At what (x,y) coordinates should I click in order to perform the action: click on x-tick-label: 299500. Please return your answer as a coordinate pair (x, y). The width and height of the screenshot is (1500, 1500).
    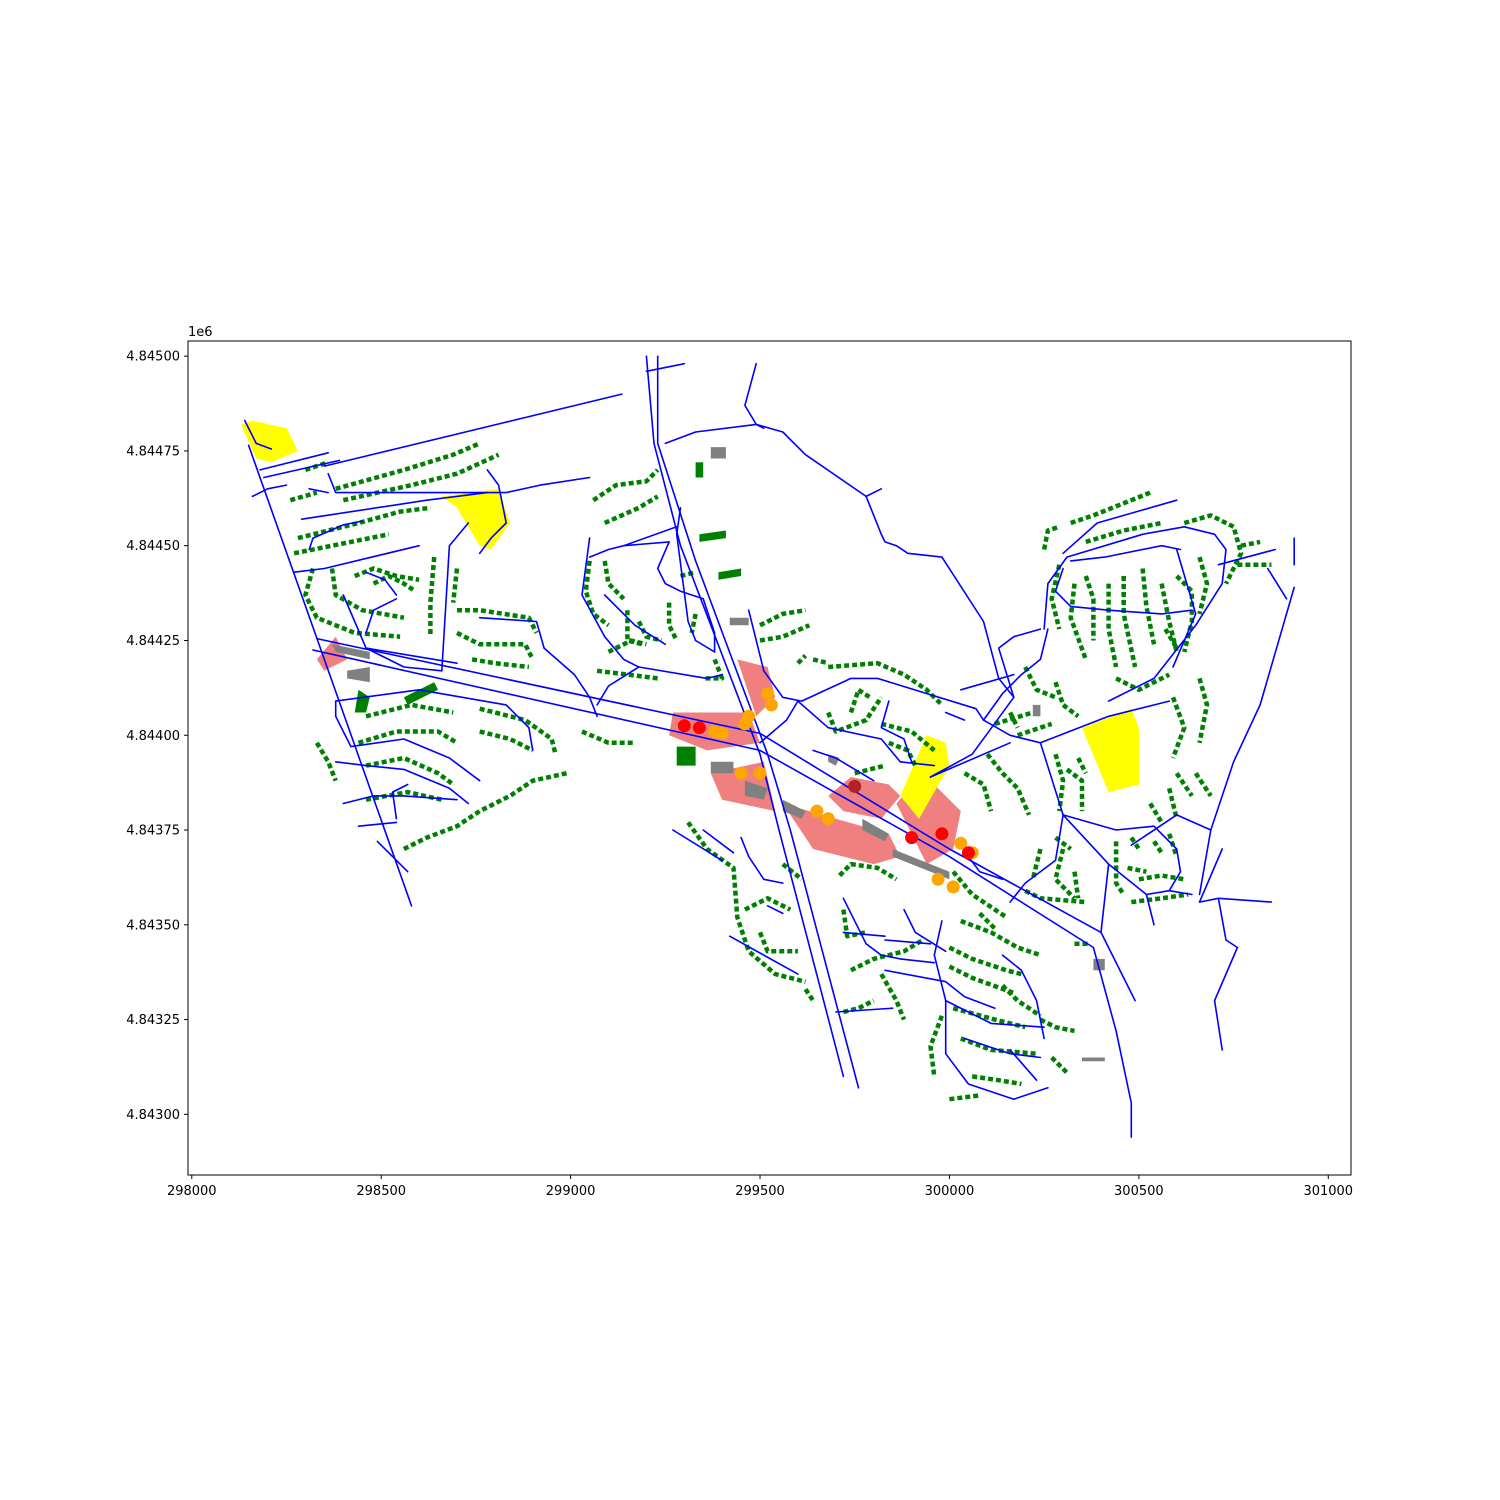
    Looking at the image, I should click on (760, 1191).